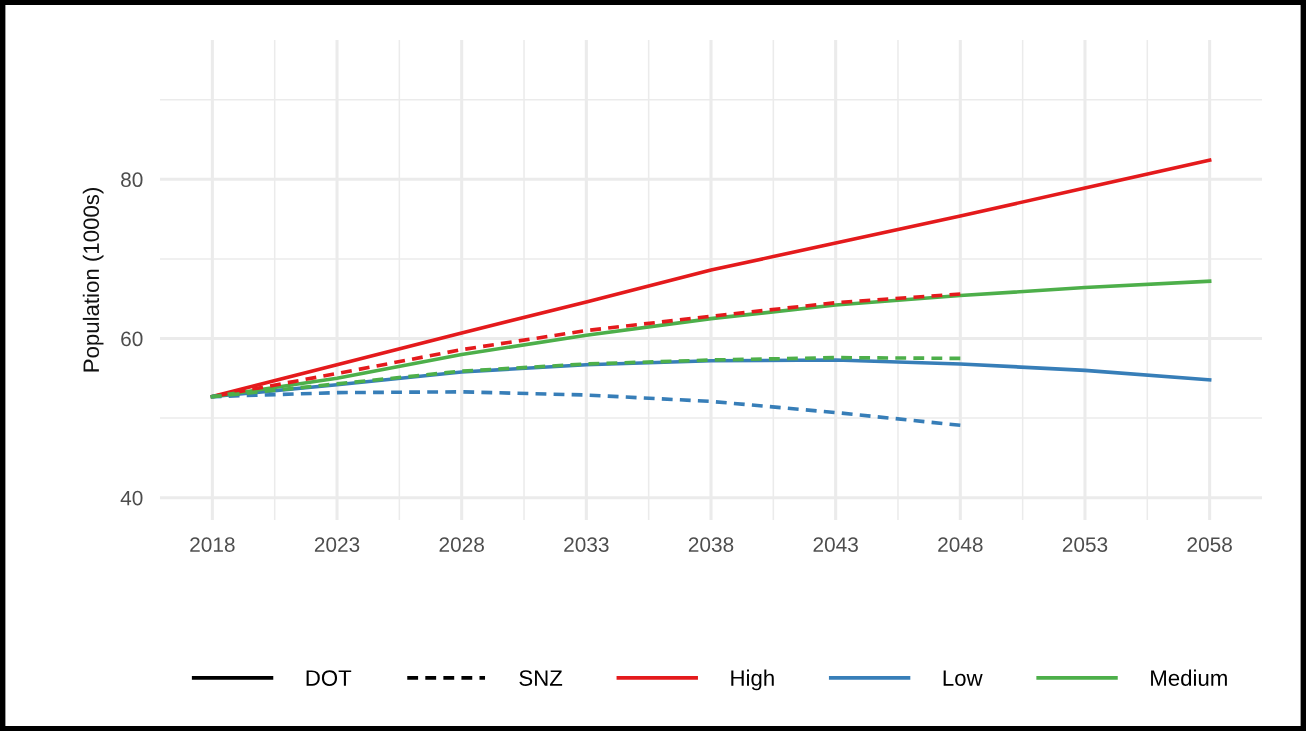  I want to click on x-tick-label: 2058, so click(1209, 544).